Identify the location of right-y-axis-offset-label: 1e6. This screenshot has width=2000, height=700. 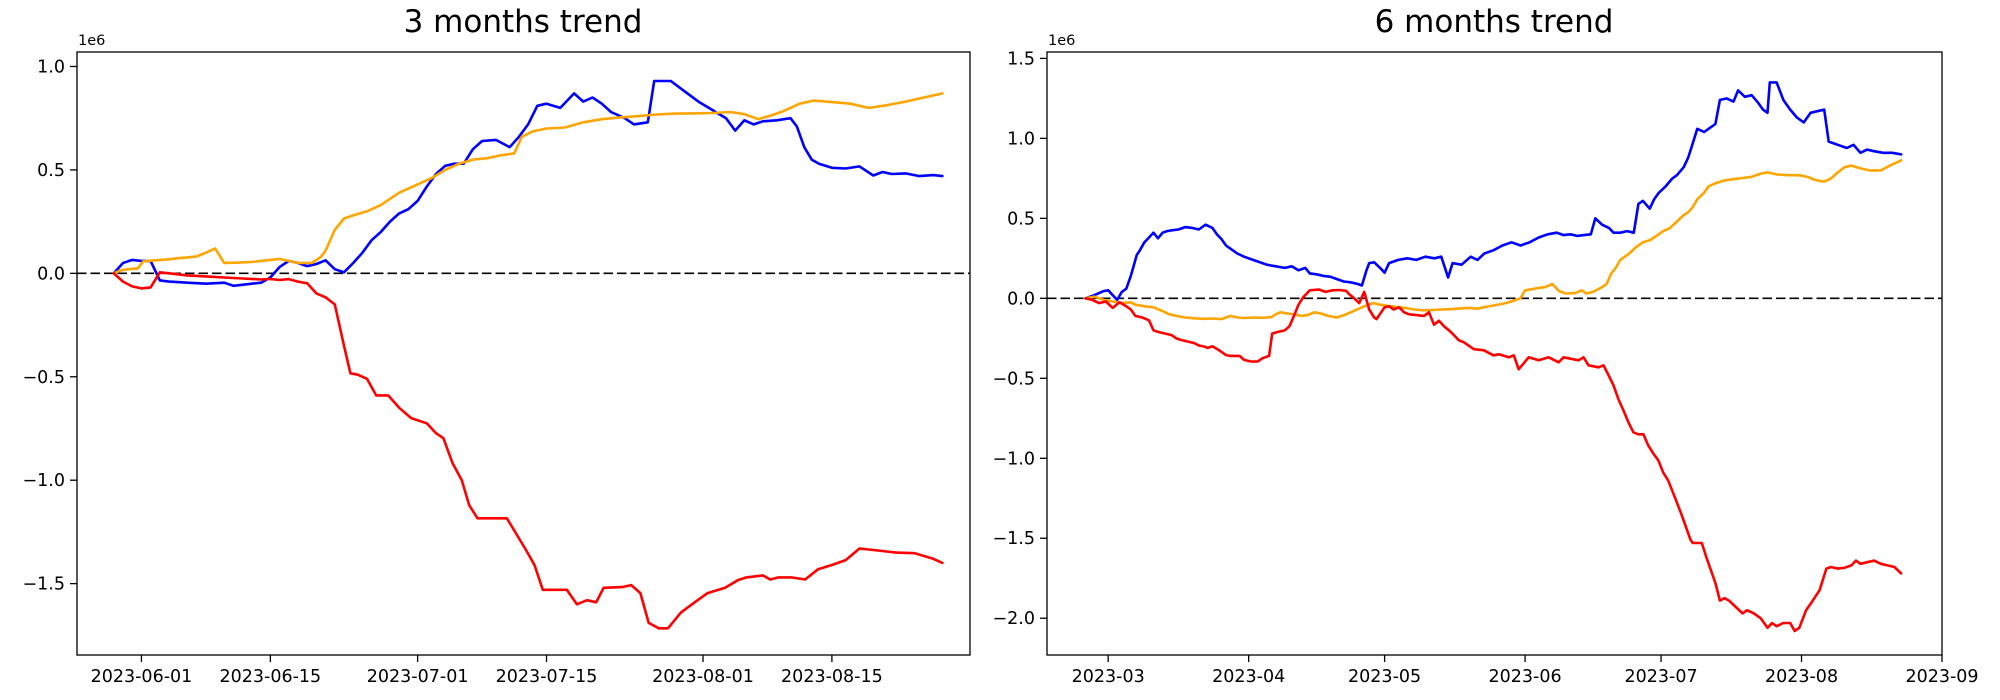
(1062, 41).